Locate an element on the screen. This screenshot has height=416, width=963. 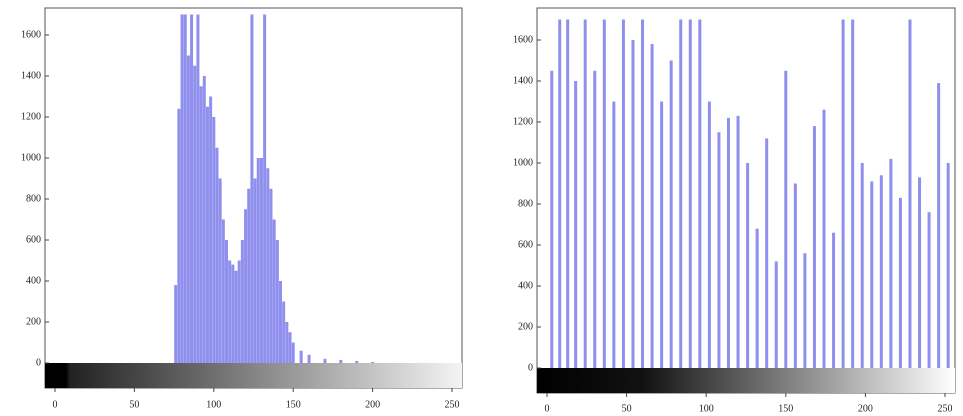
y-tick-label: 1200 is located at coordinates (523, 121).